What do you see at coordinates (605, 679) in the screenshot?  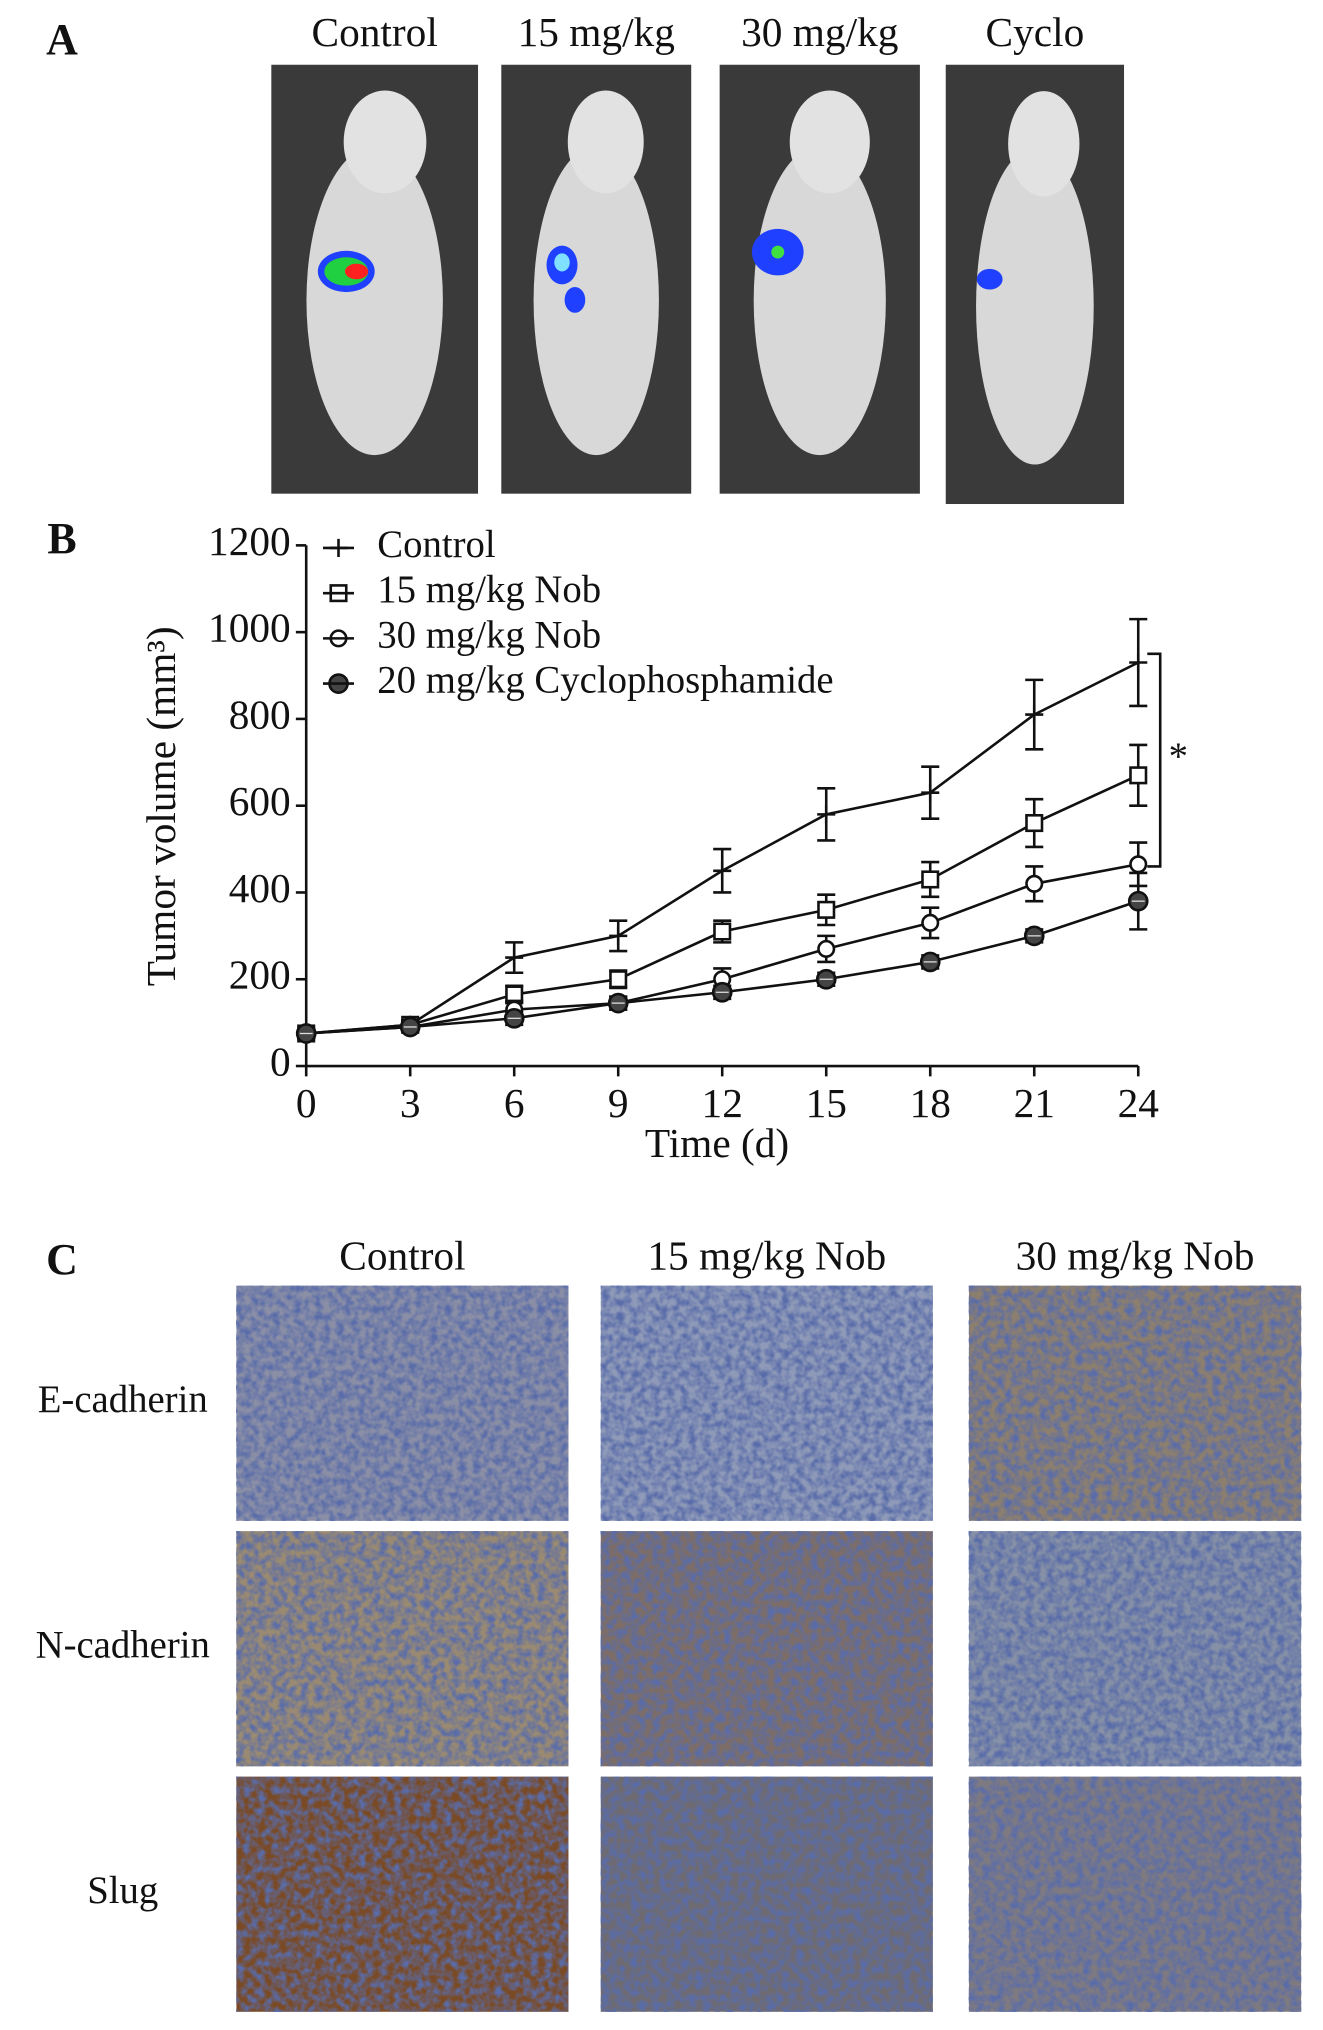 I see `legend-label: 20 mg/kg Cyclophosphamide` at bounding box center [605, 679].